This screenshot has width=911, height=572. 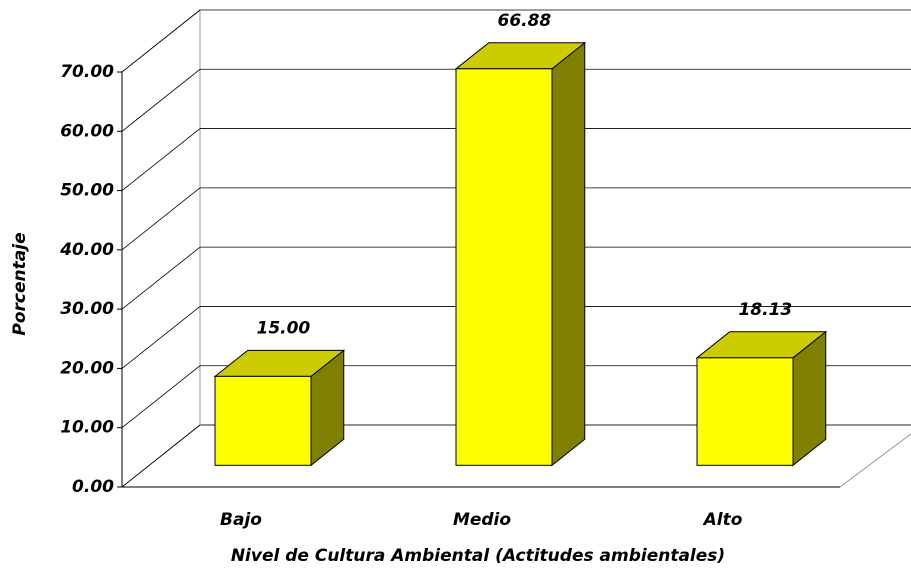 I want to click on y-tick-label: 10.00, so click(x=87, y=428).